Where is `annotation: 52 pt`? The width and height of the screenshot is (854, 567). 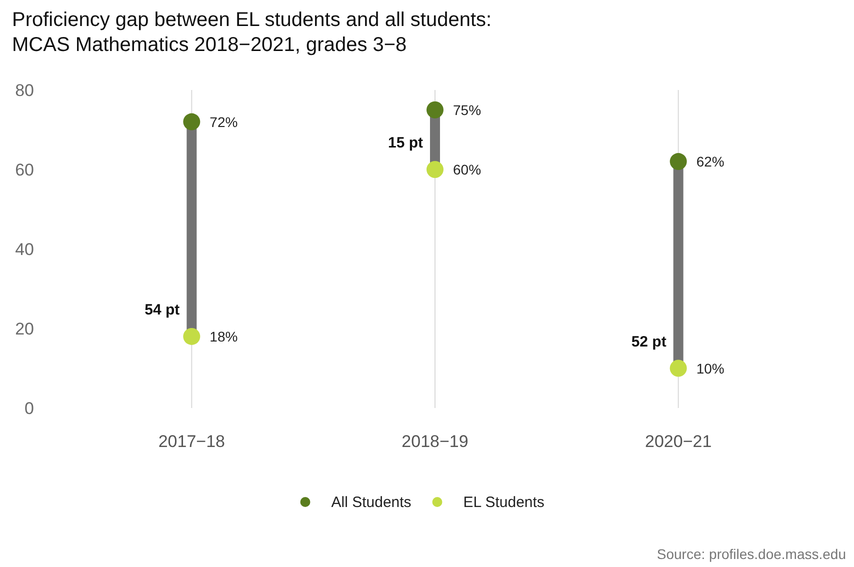 annotation: 52 pt is located at coordinates (648, 341).